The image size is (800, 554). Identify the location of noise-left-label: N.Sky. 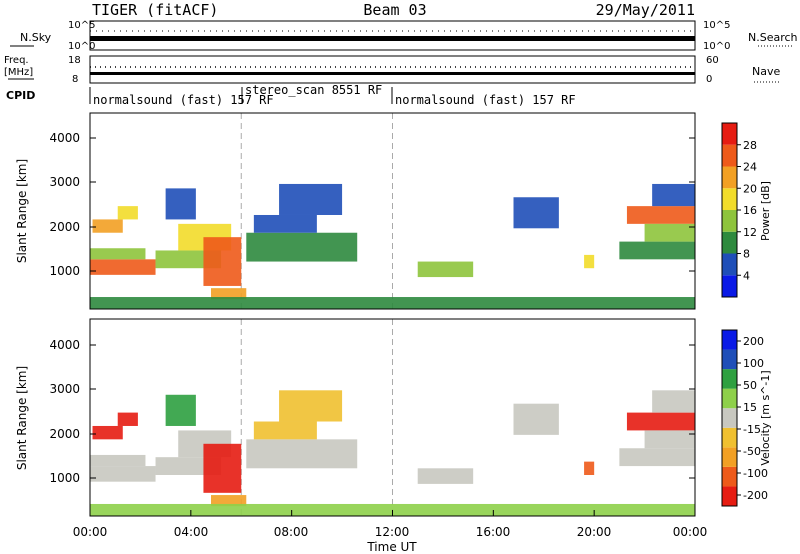
(36, 37).